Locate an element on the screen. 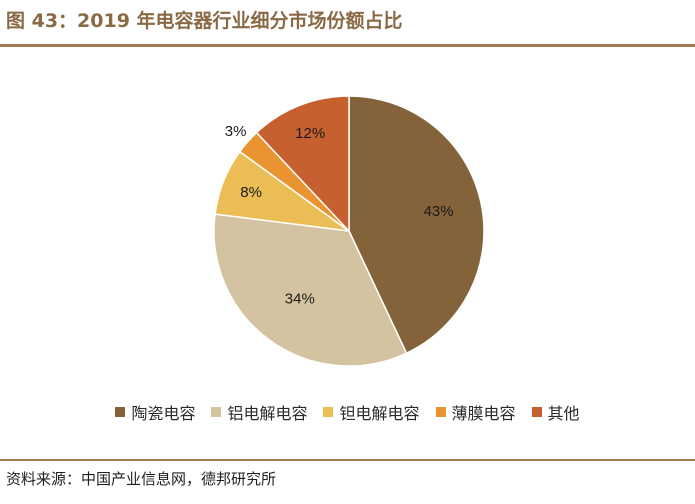 The width and height of the screenshot is (695, 504). legend-label: 铝电解电容 is located at coordinates (267, 413).